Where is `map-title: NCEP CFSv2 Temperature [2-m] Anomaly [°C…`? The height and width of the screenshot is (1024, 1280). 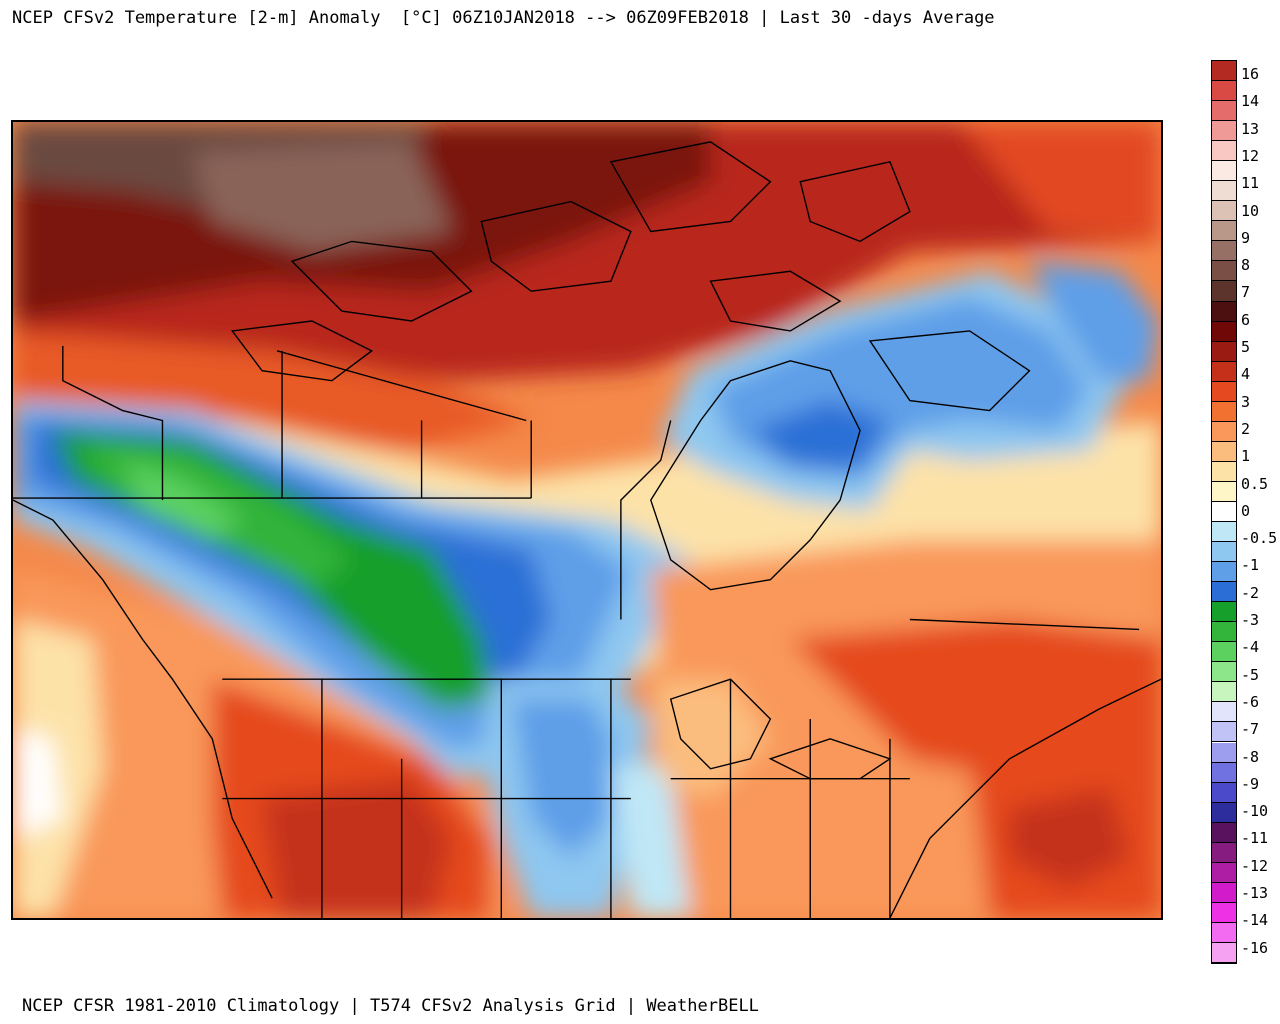 map-title: NCEP CFSv2 Temperature [2-m] Anomaly [°C… is located at coordinates (503, 18).